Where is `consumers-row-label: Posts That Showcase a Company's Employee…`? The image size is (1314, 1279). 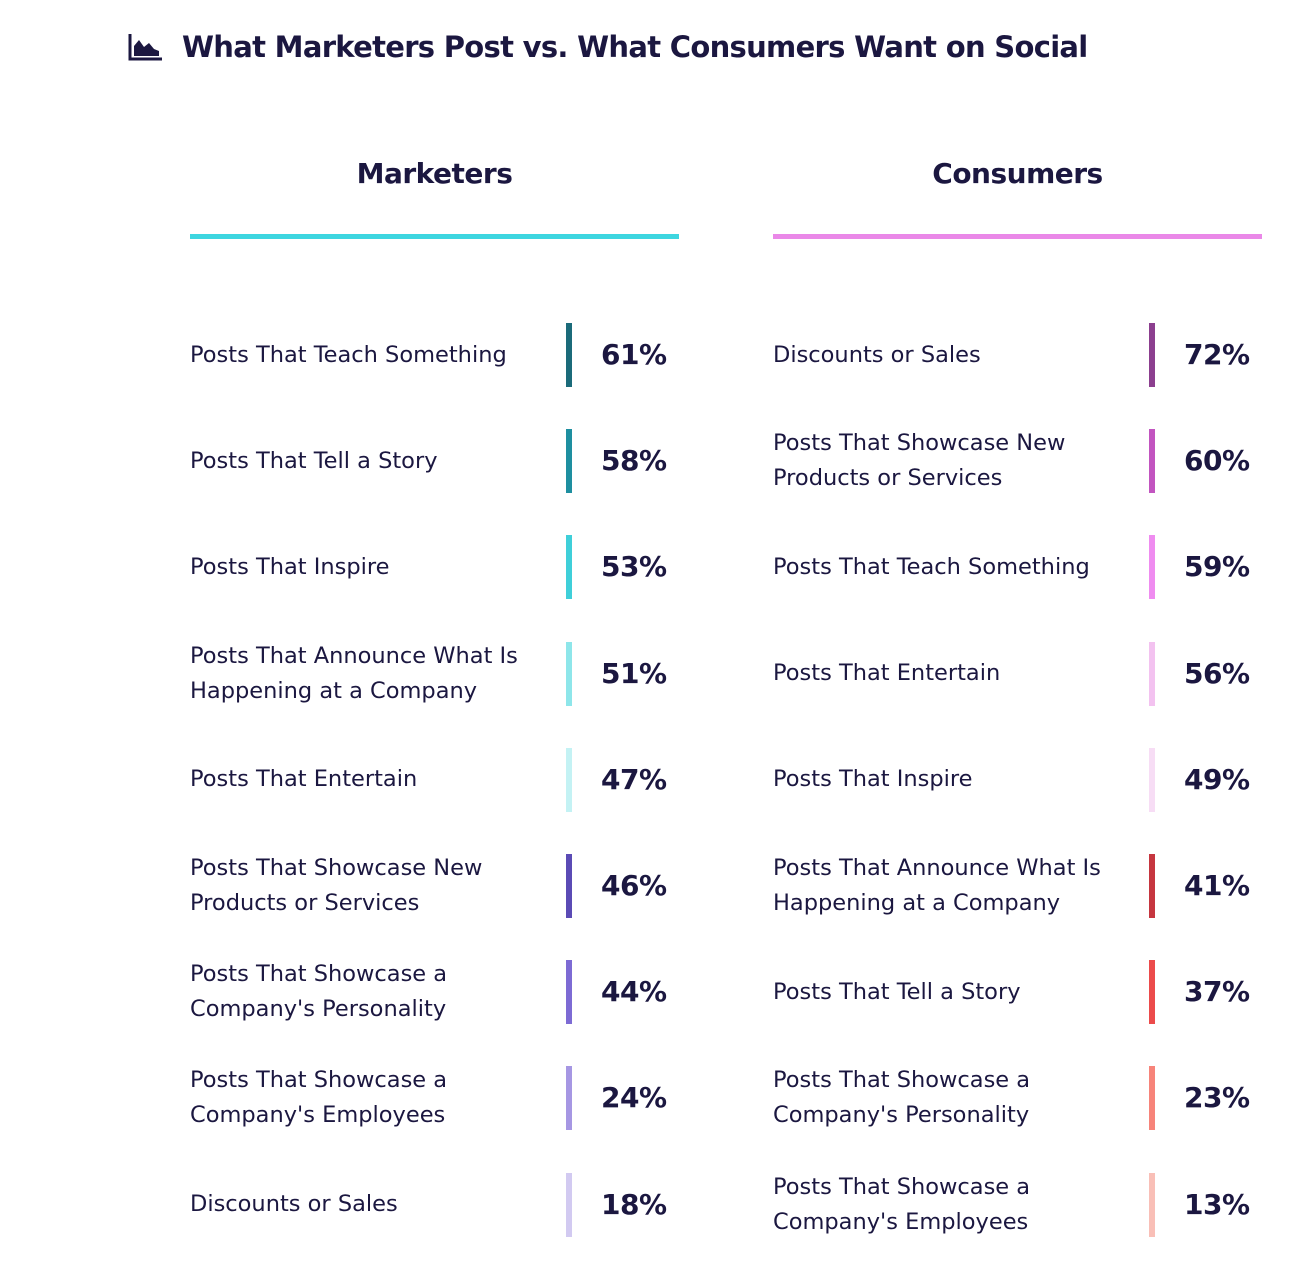 consumers-row-label: Posts That Showcase a Company's Employee… is located at coordinates (902, 1204).